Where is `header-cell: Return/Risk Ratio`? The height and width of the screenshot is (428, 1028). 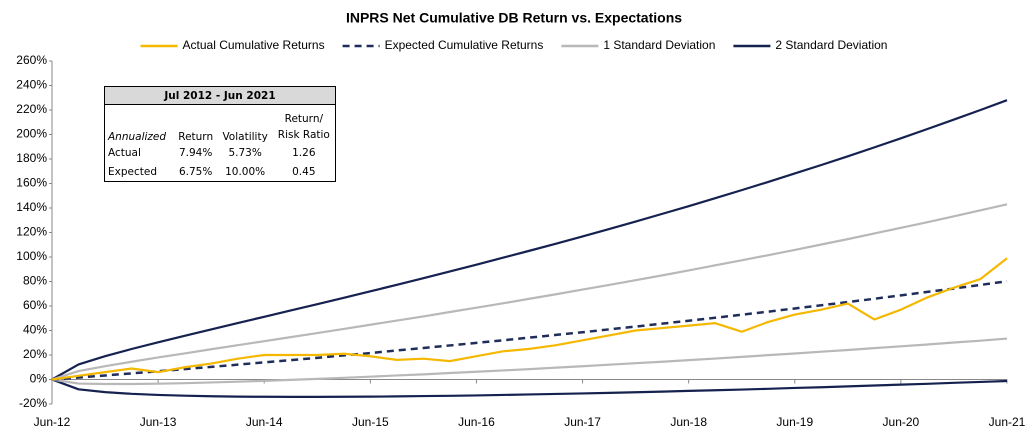 header-cell: Return/Risk Ratio is located at coordinates (304, 124).